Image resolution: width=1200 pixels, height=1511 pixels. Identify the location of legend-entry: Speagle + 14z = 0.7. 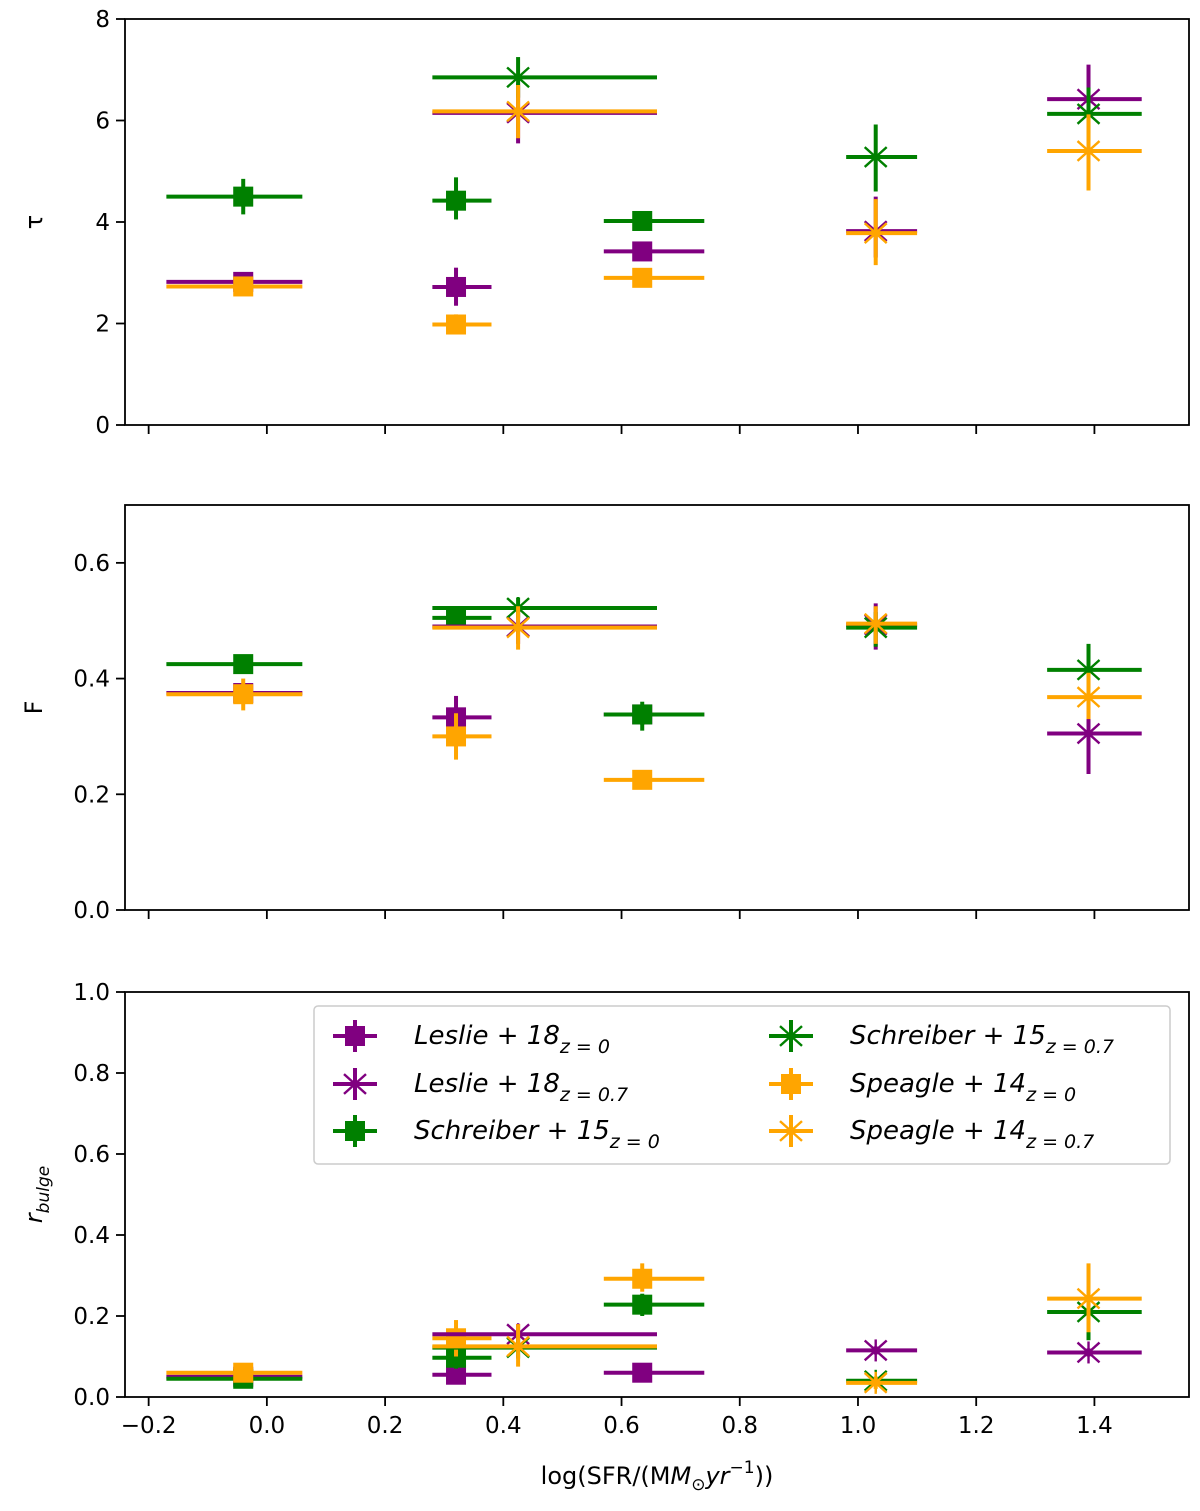
(931, 1134).